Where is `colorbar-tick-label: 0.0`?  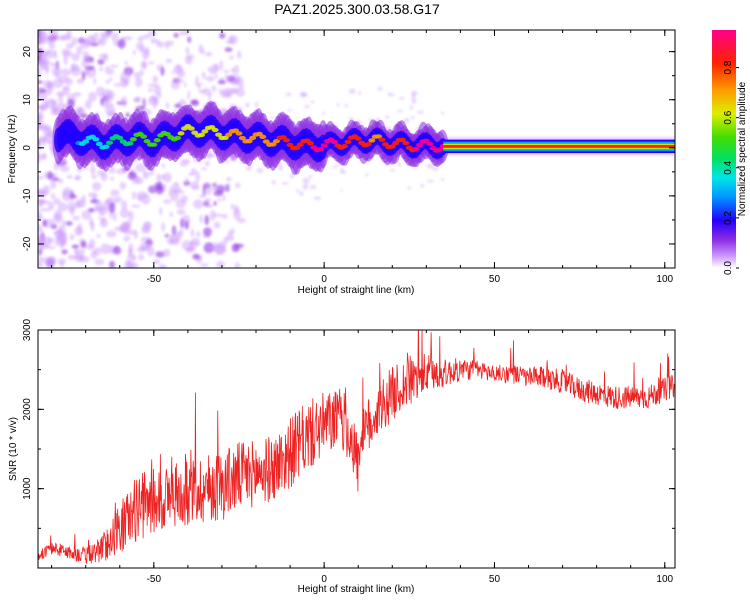 colorbar-tick-label: 0.0 is located at coordinates (728, 268).